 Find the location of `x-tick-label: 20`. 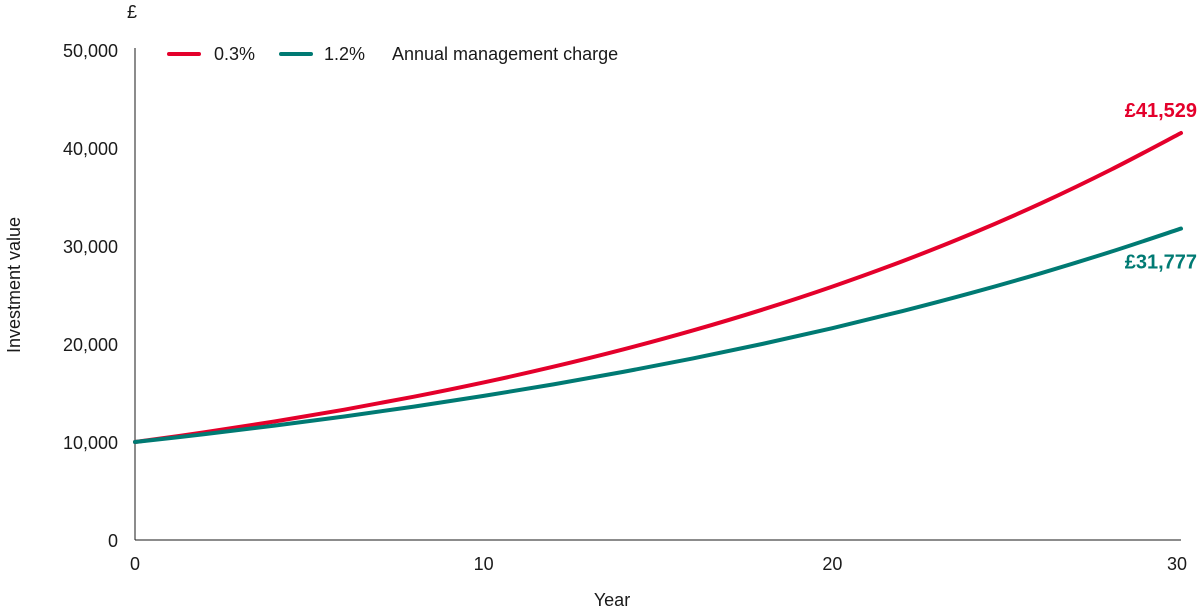

x-tick-label: 20 is located at coordinates (832, 564).